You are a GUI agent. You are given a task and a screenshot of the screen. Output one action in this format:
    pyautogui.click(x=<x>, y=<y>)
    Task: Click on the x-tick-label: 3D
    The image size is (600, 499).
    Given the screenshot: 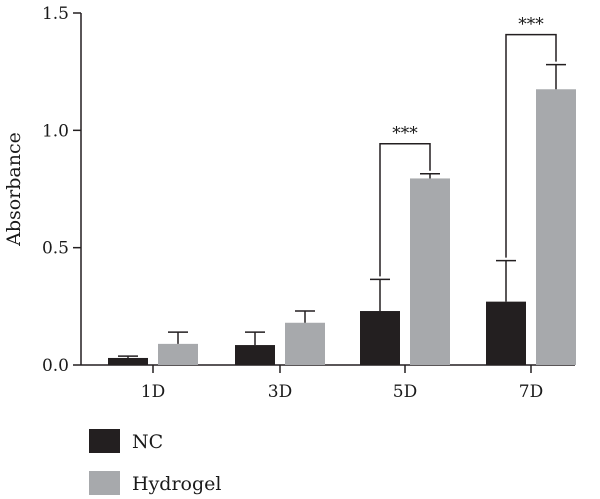 What is the action you would take?
    pyautogui.click(x=280, y=392)
    